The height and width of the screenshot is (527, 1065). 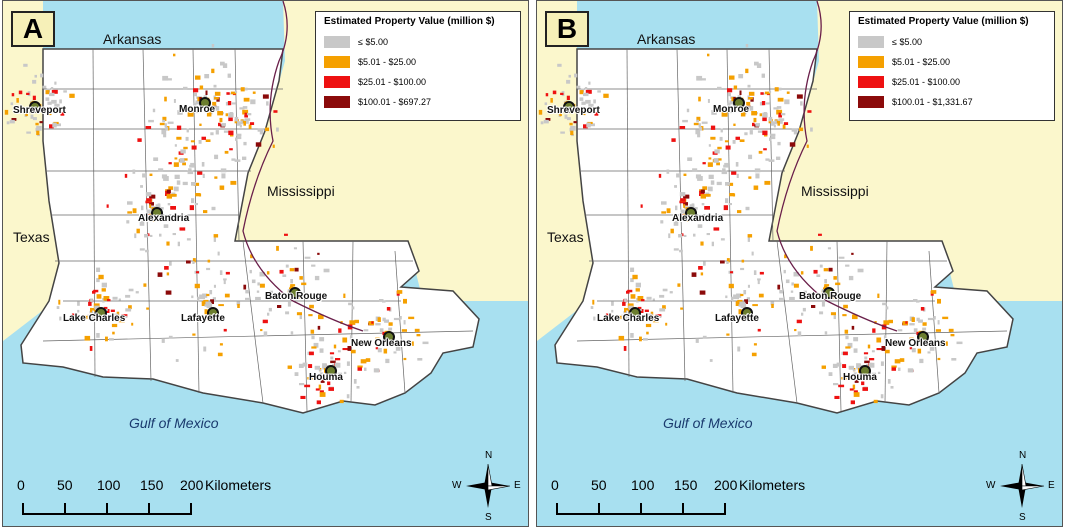 I want to click on compass-rose-icon: N S E W, so click(x=1020, y=486).